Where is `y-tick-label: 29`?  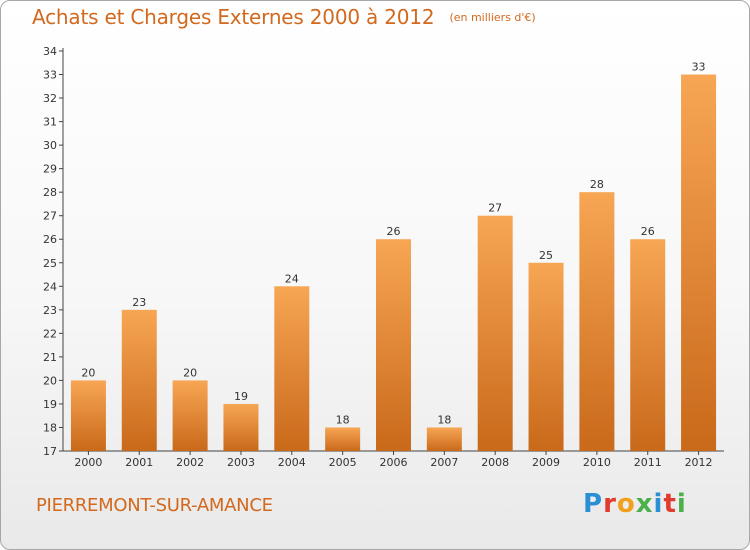 y-tick-label: 29 is located at coordinates (50, 169).